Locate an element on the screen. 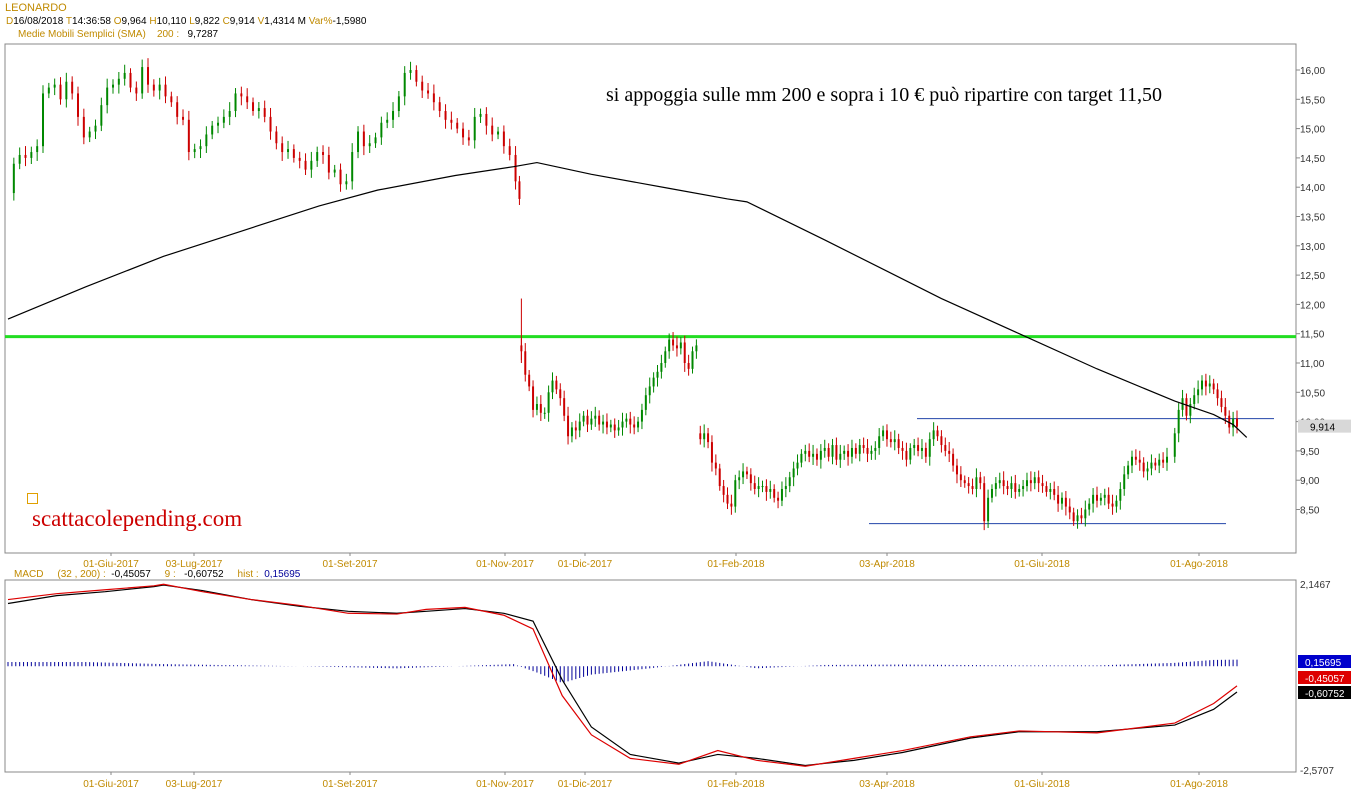 This screenshot has width=1352, height=805. x-tick-label: 03-Lug-2017 is located at coordinates (194, 564).